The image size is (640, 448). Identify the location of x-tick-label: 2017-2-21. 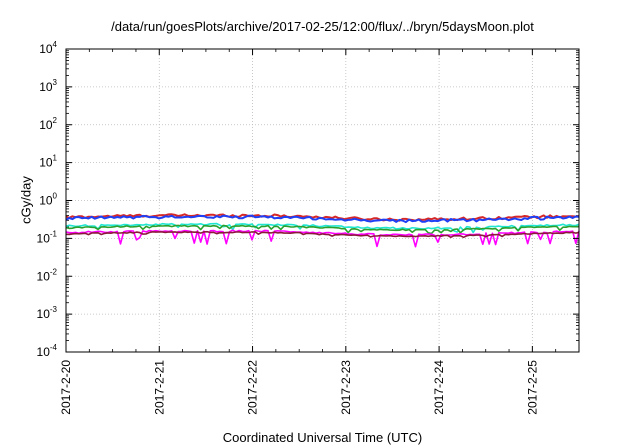
(159, 387).